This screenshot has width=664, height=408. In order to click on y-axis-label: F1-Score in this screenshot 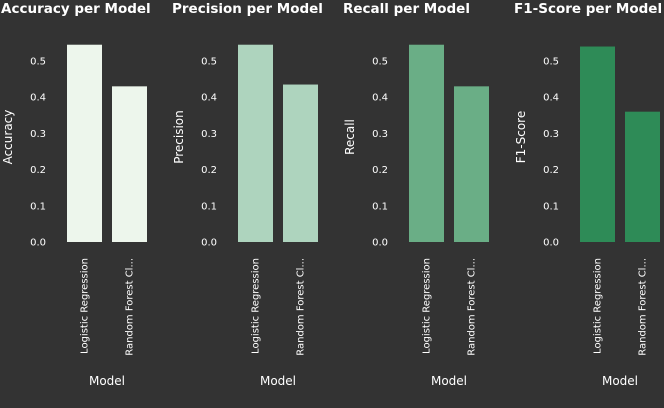, I will do `click(521, 137)`.